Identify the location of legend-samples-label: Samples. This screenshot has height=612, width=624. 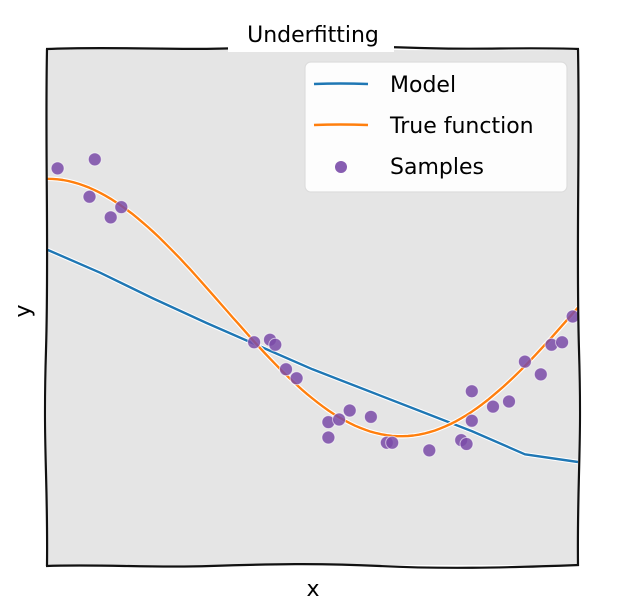
(437, 167).